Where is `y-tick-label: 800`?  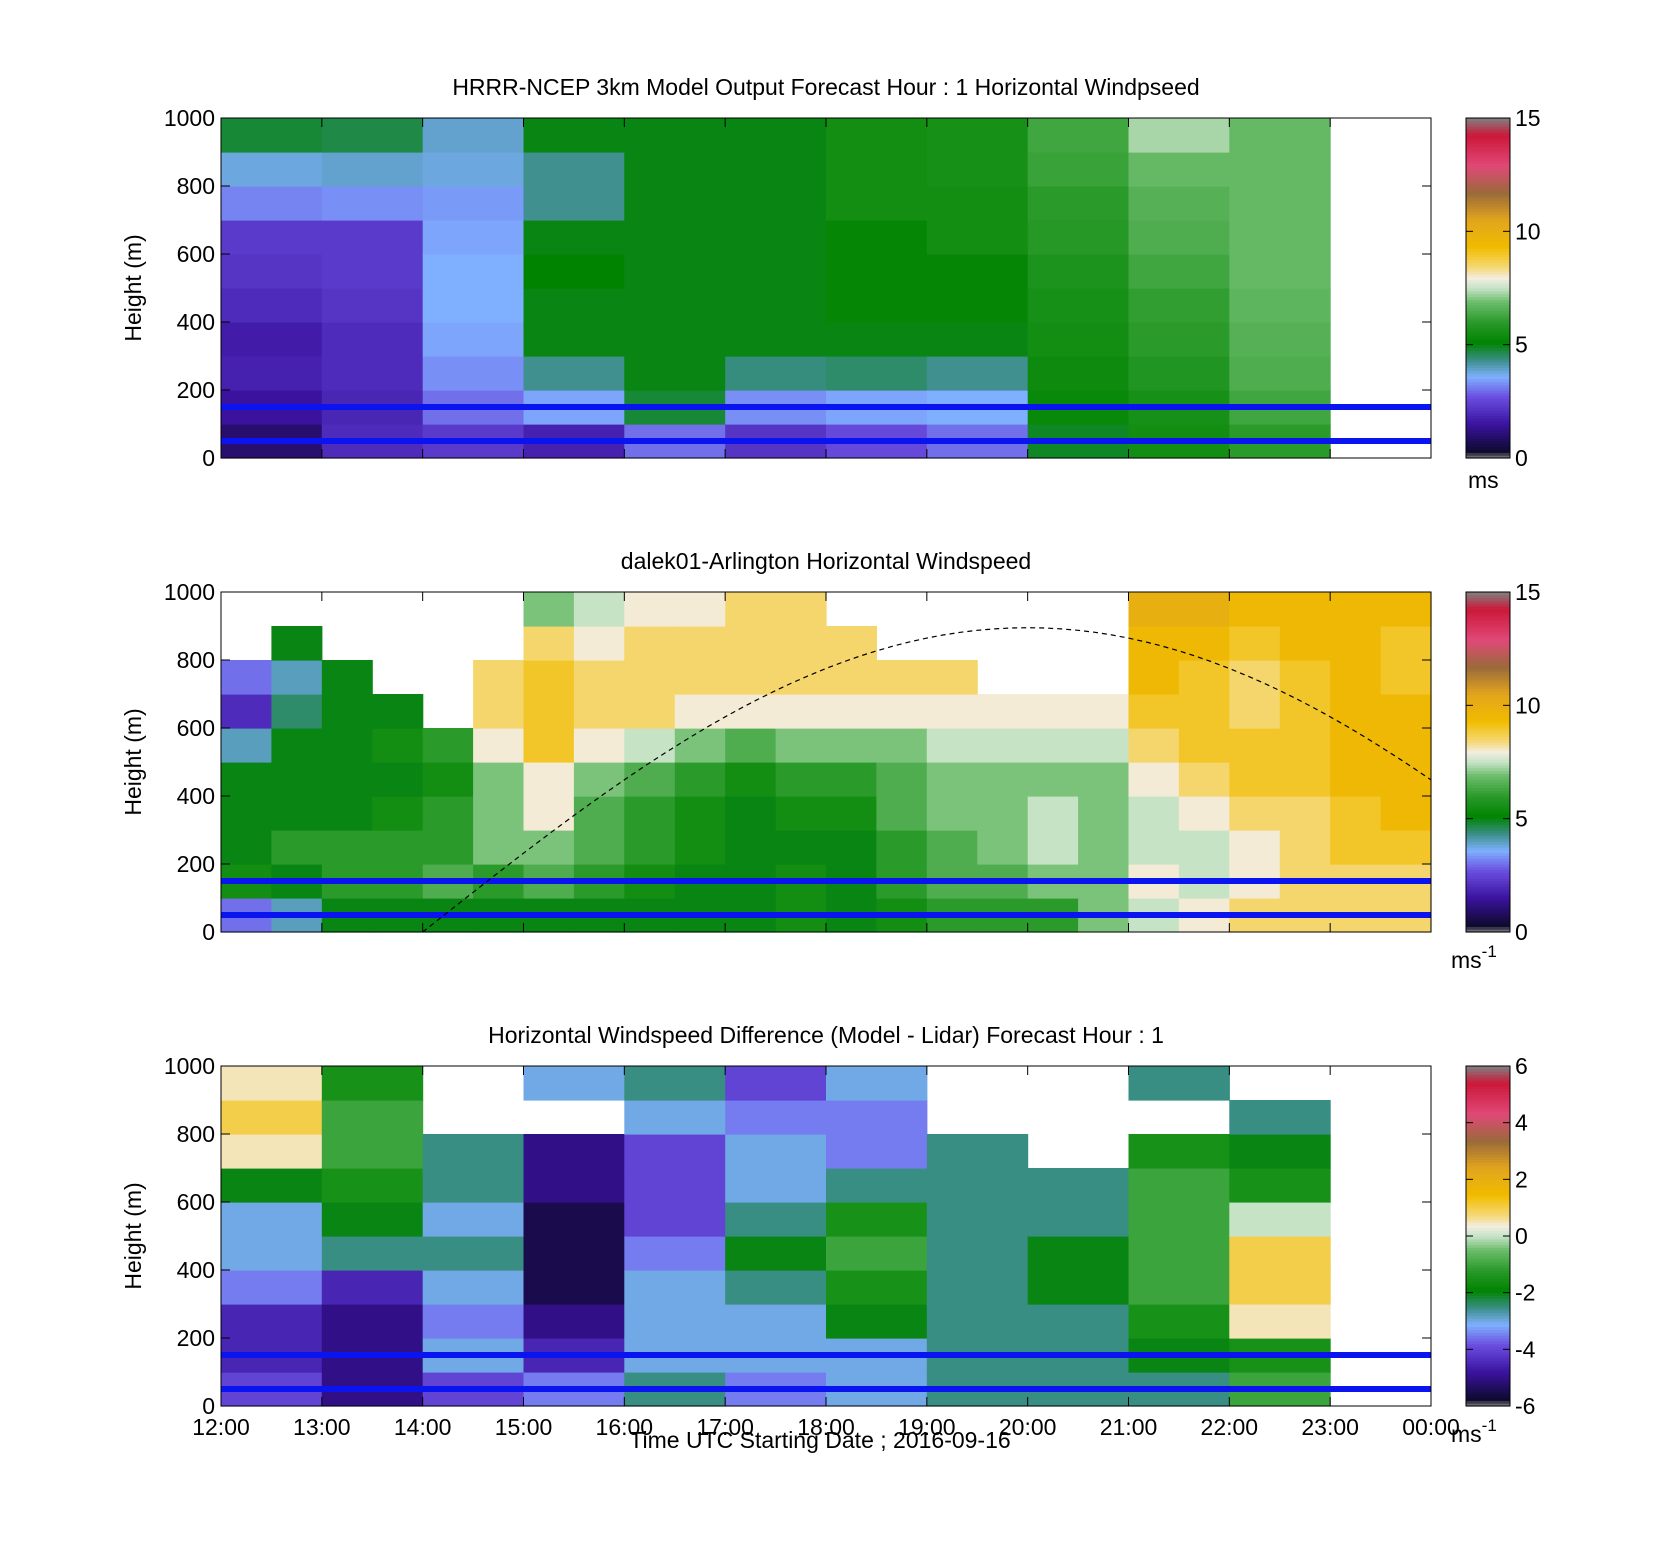 y-tick-label: 800 is located at coordinates (196, 186).